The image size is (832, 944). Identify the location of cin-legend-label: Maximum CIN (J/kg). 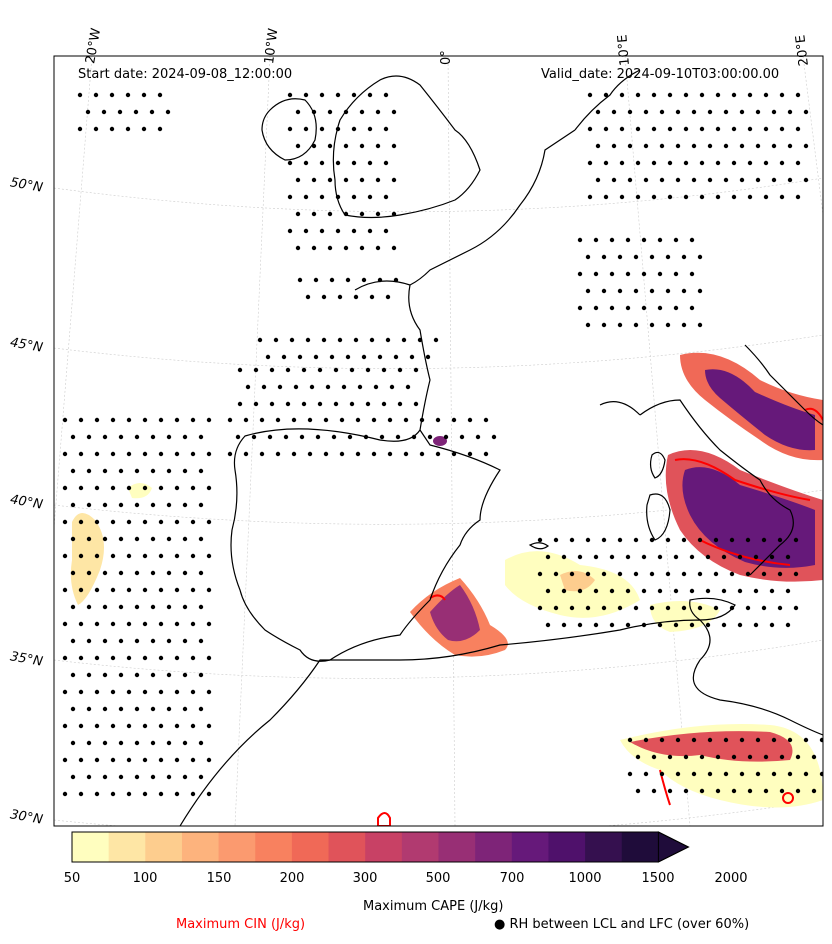
(241, 924).